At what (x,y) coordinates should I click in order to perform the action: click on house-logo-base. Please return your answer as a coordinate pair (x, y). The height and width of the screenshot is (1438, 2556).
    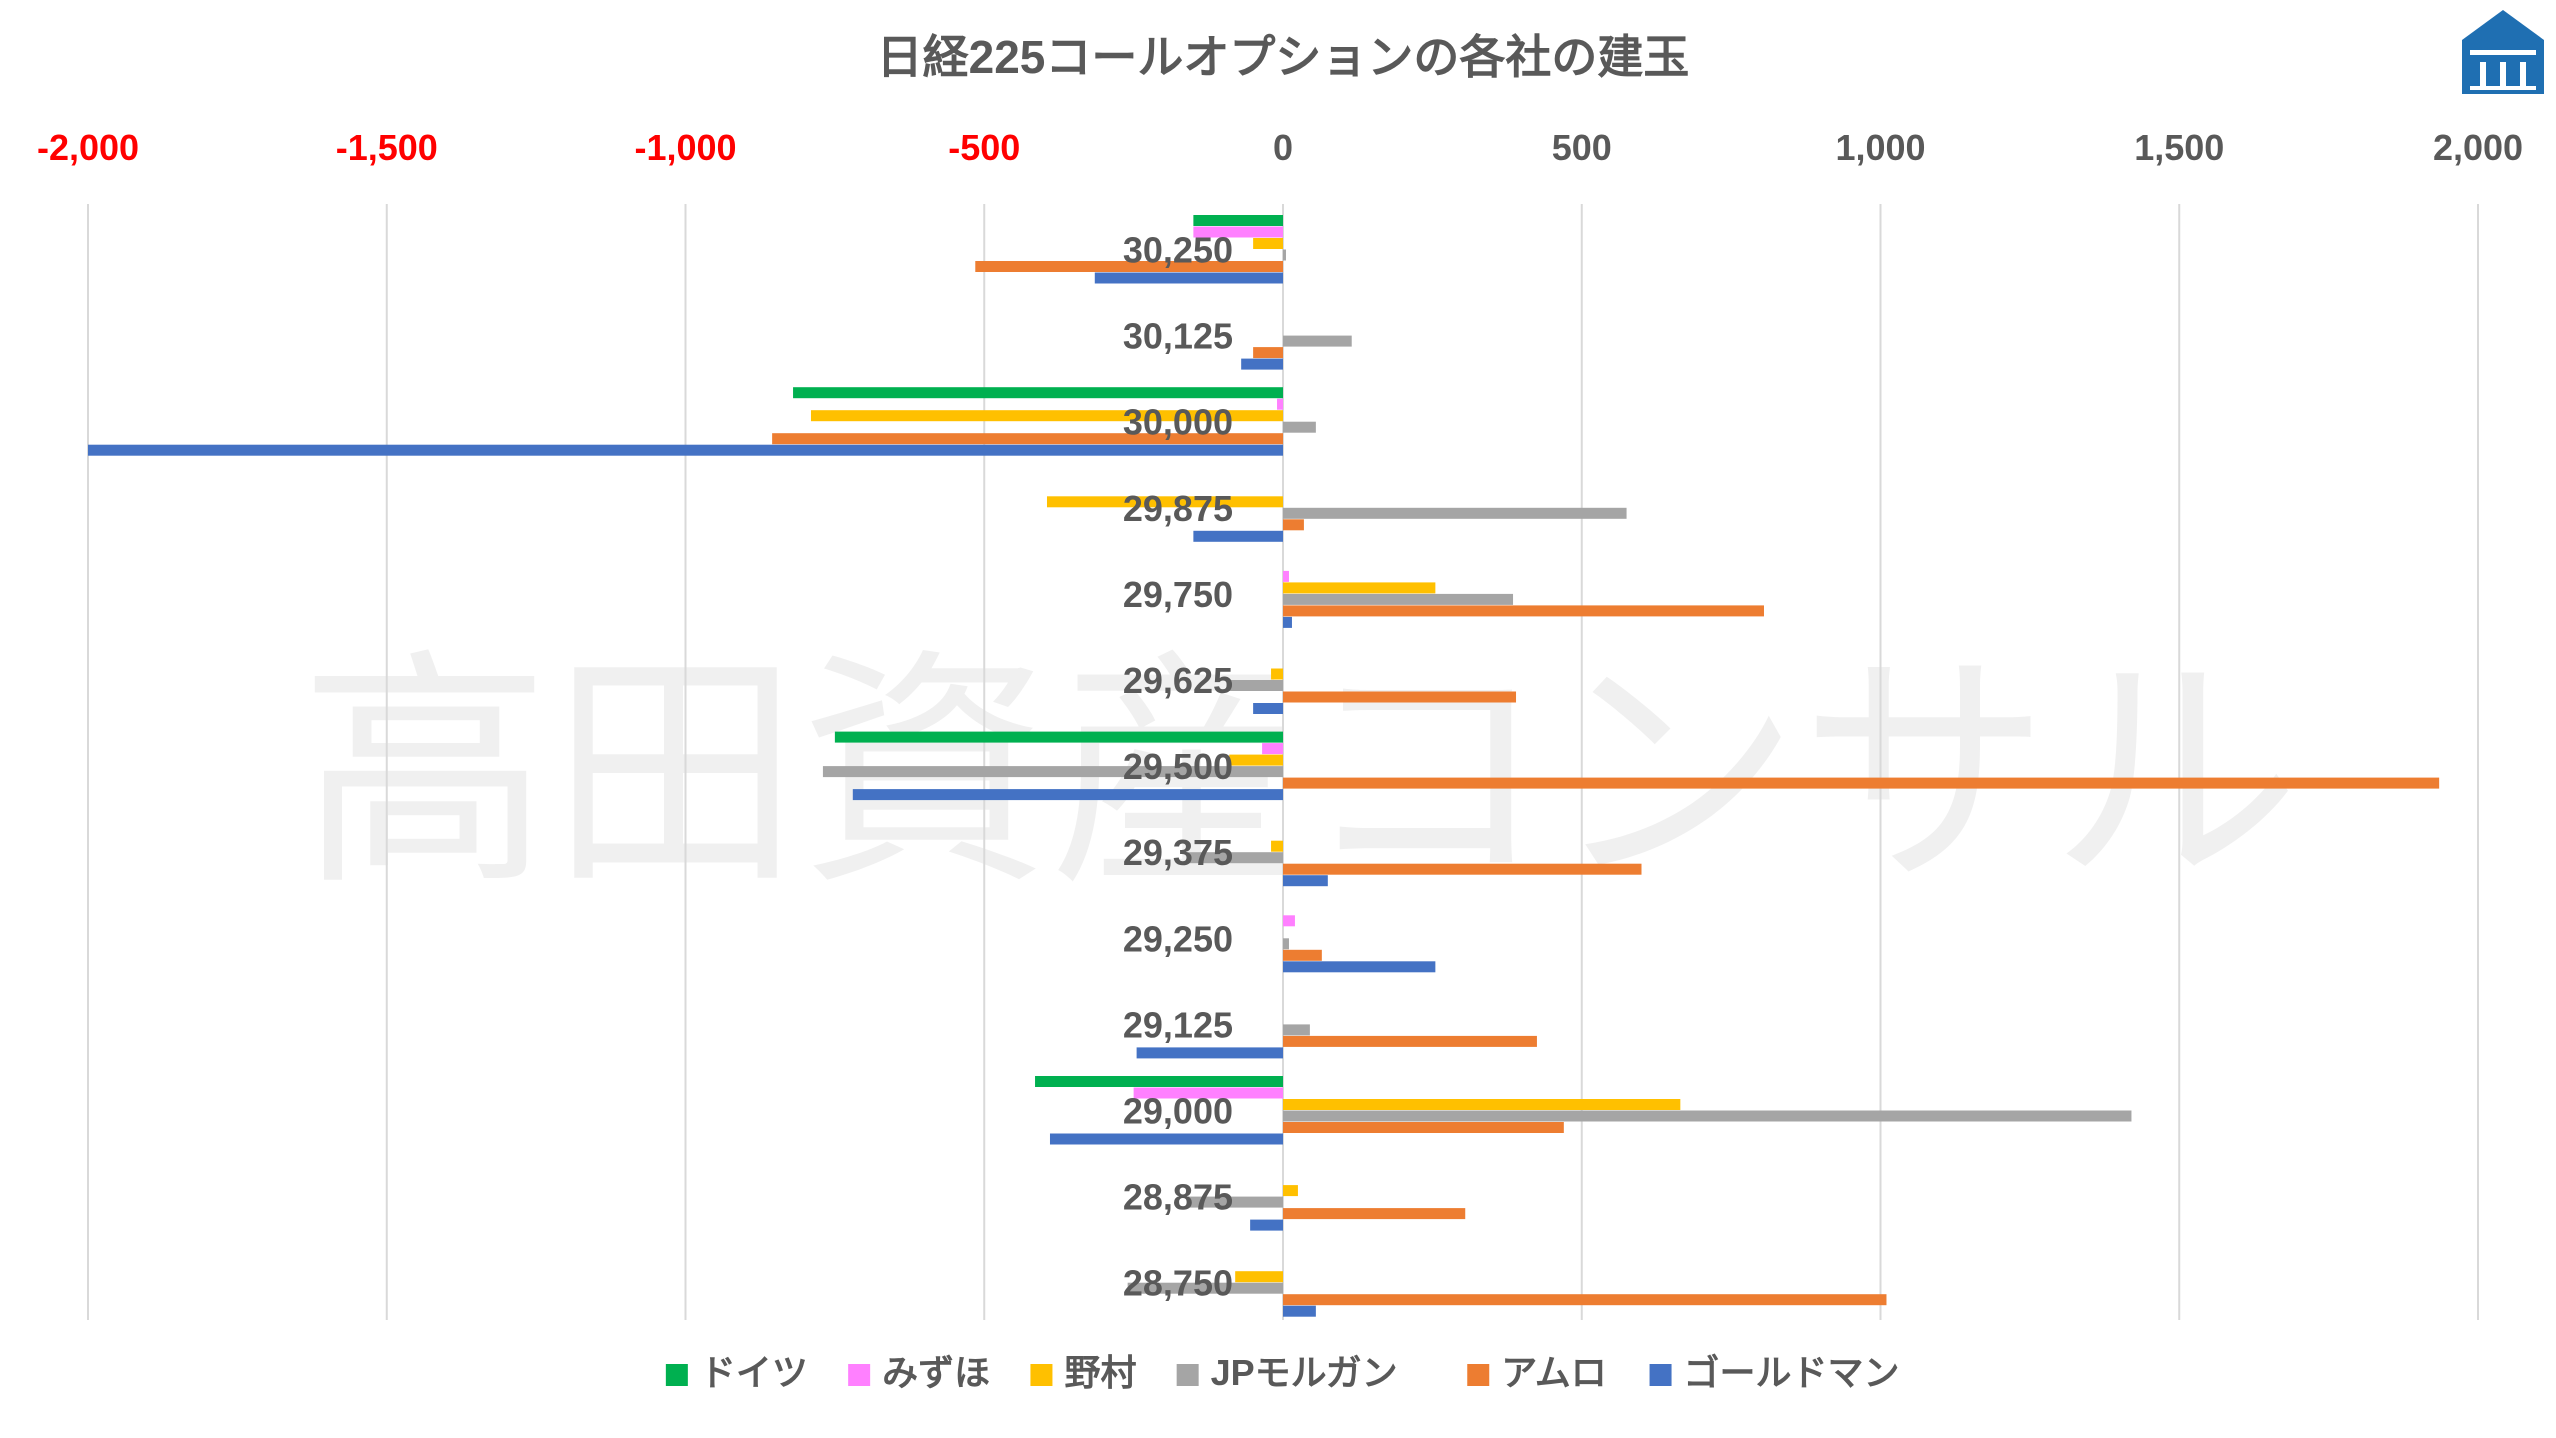
    Looking at the image, I should click on (2503, 88).